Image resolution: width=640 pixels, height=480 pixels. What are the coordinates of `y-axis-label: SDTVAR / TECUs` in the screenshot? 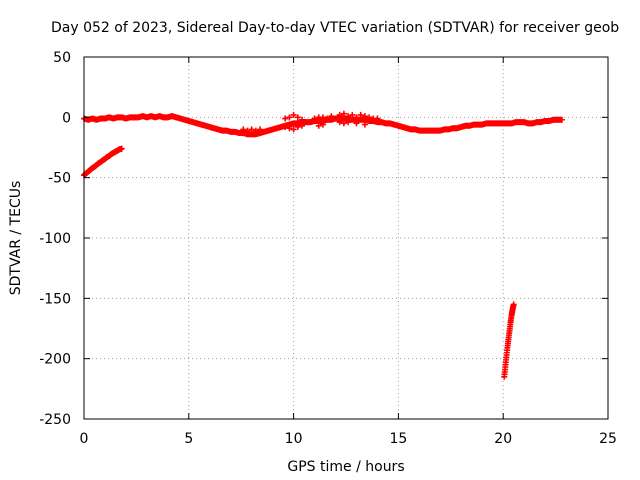 It's located at (16, 238).